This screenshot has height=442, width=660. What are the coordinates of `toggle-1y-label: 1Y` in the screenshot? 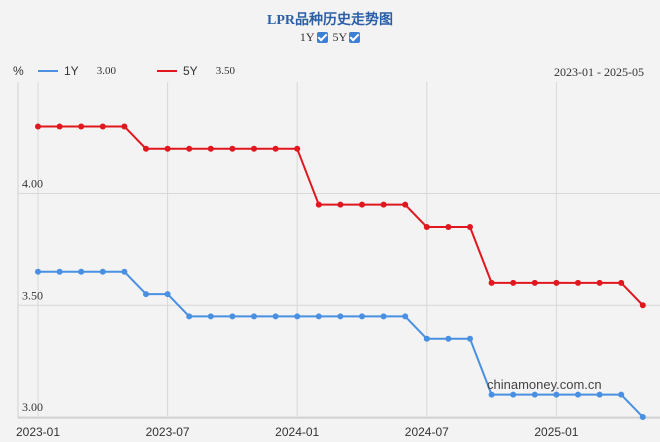 It's located at (307, 37).